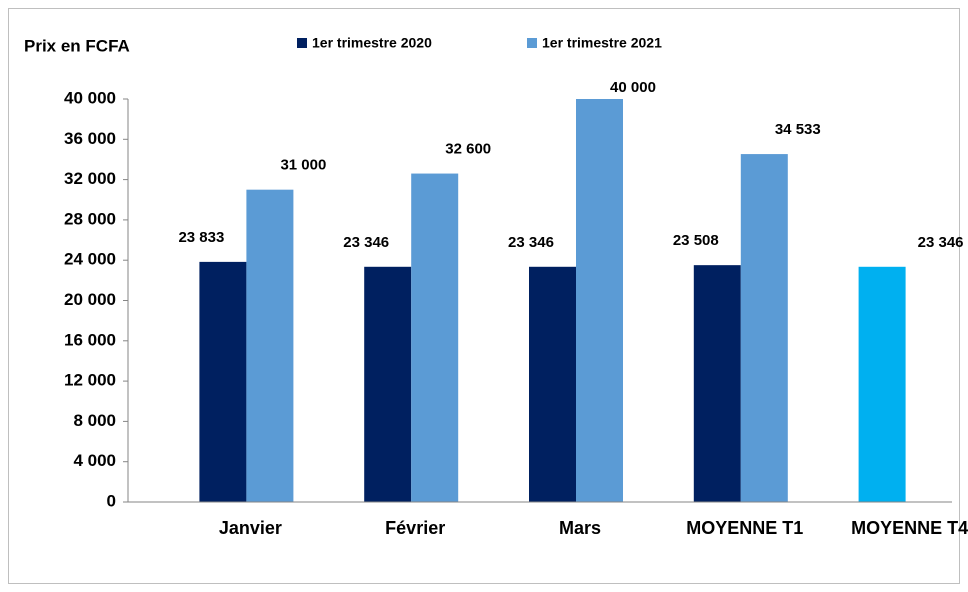  I want to click on y-tick-label: 36 000, so click(90, 138).